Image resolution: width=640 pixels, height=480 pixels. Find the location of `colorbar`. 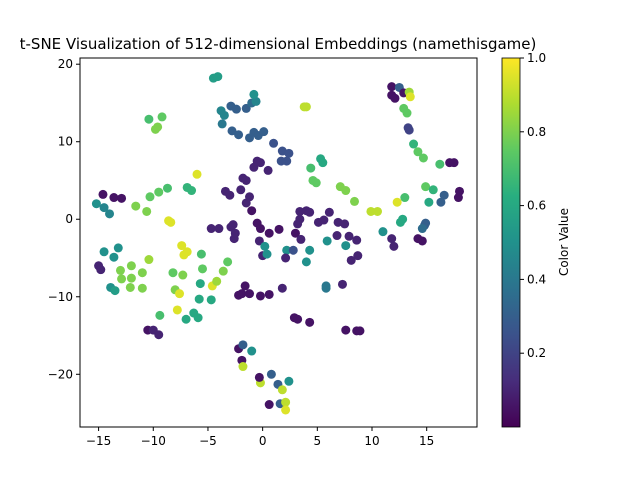

colorbar is located at coordinates (511, 242).